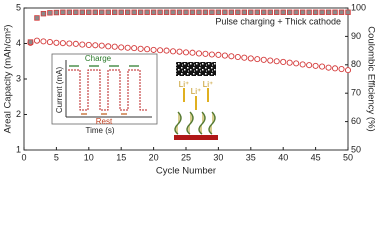 The height and width of the screenshot is (240, 378). What do you see at coordinates (196, 69) in the screenshot?
I see `cathode-block` at bounding box center [196, 69].